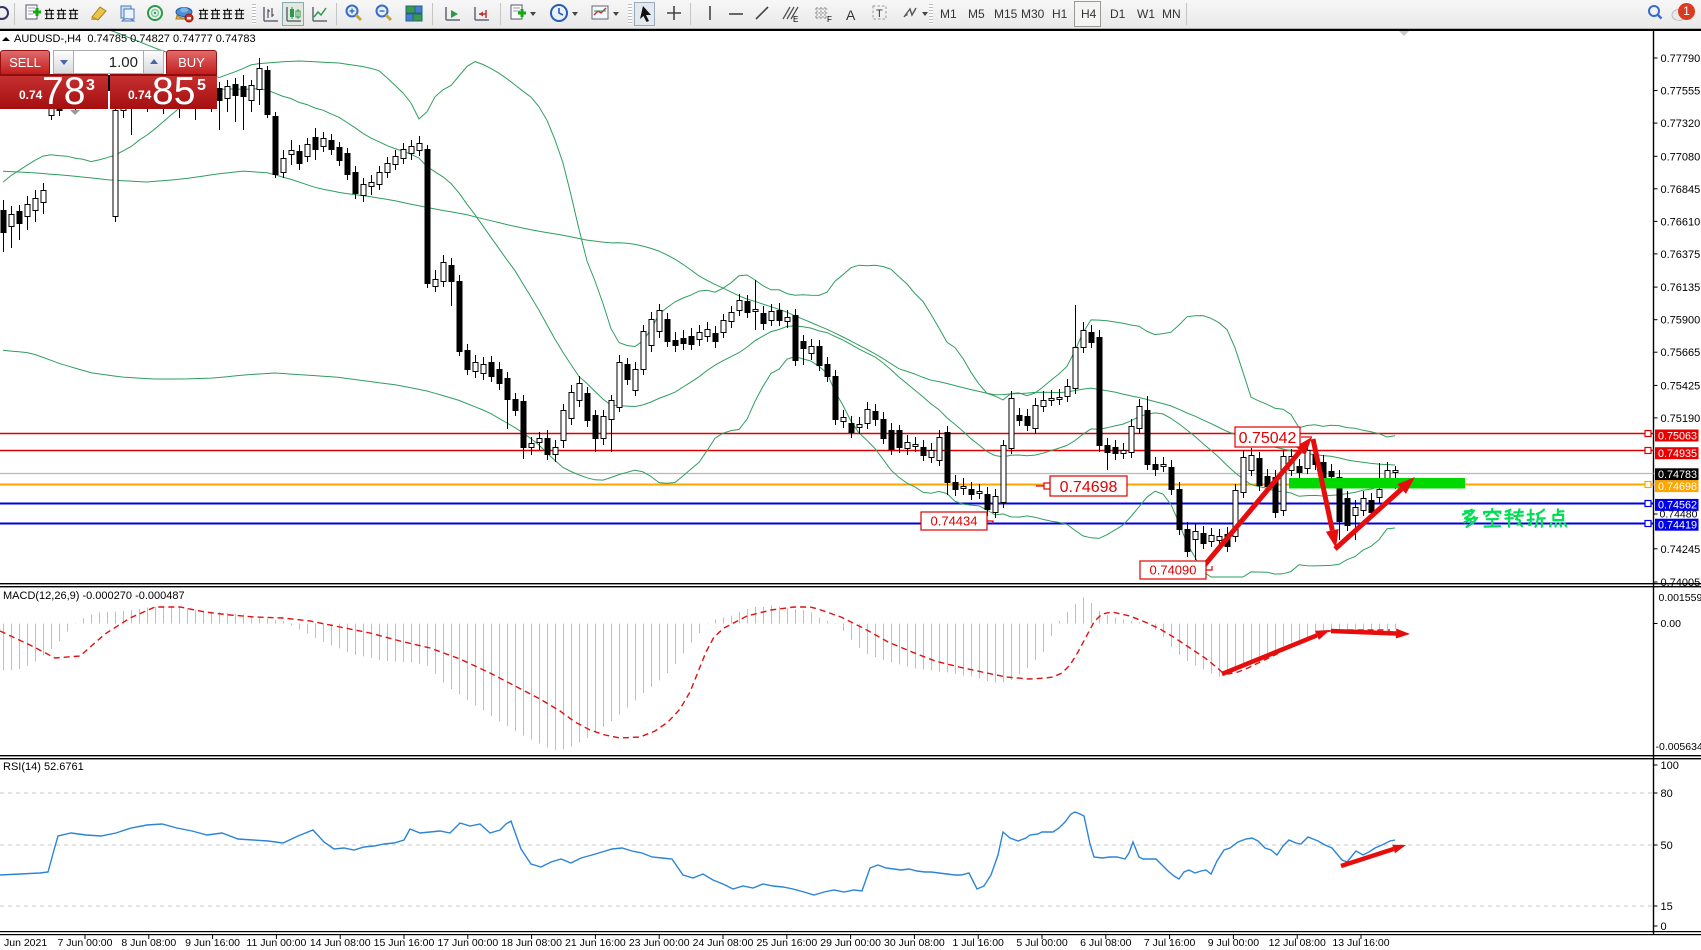 The image size is (1701, 950). I want to click on svg-text: Jun 2021, so click(25, 943).